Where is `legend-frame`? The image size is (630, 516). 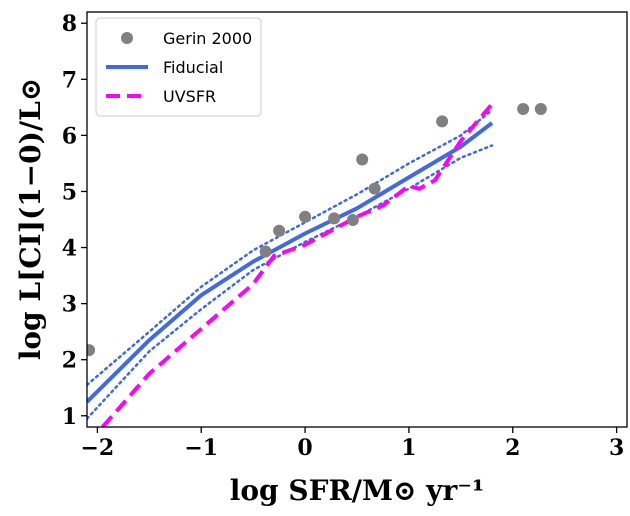 legend-frame is located at coordinates (178, 67).